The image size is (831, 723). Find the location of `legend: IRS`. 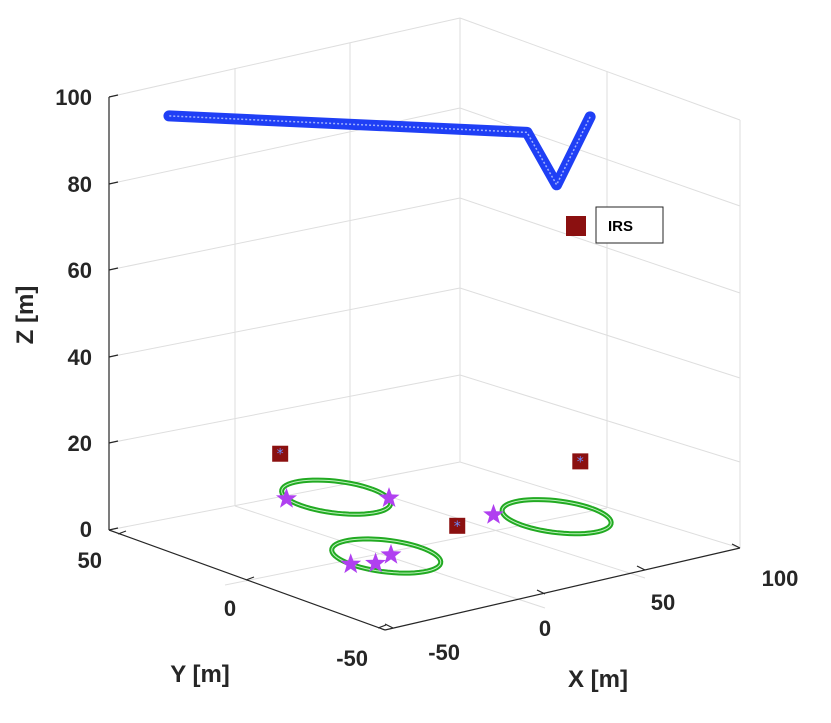

legend: IRS is located at coordinates (615, 225).